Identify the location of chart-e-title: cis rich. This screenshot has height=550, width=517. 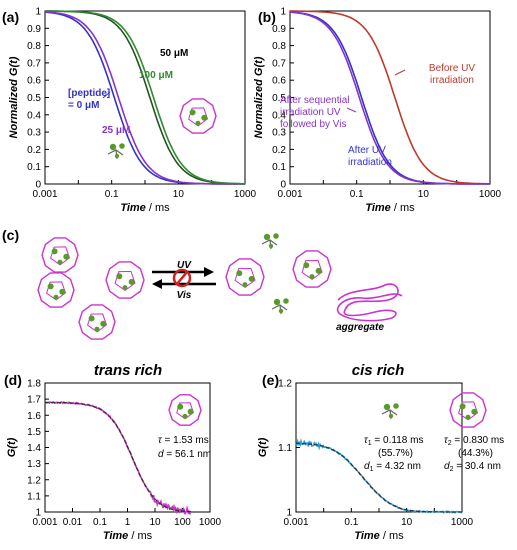
(378, 370).